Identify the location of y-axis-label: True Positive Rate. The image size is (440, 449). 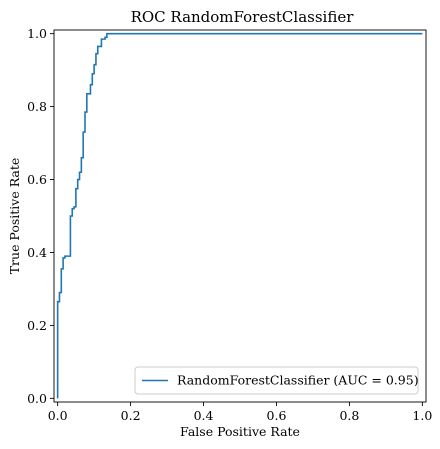
(14, 216).